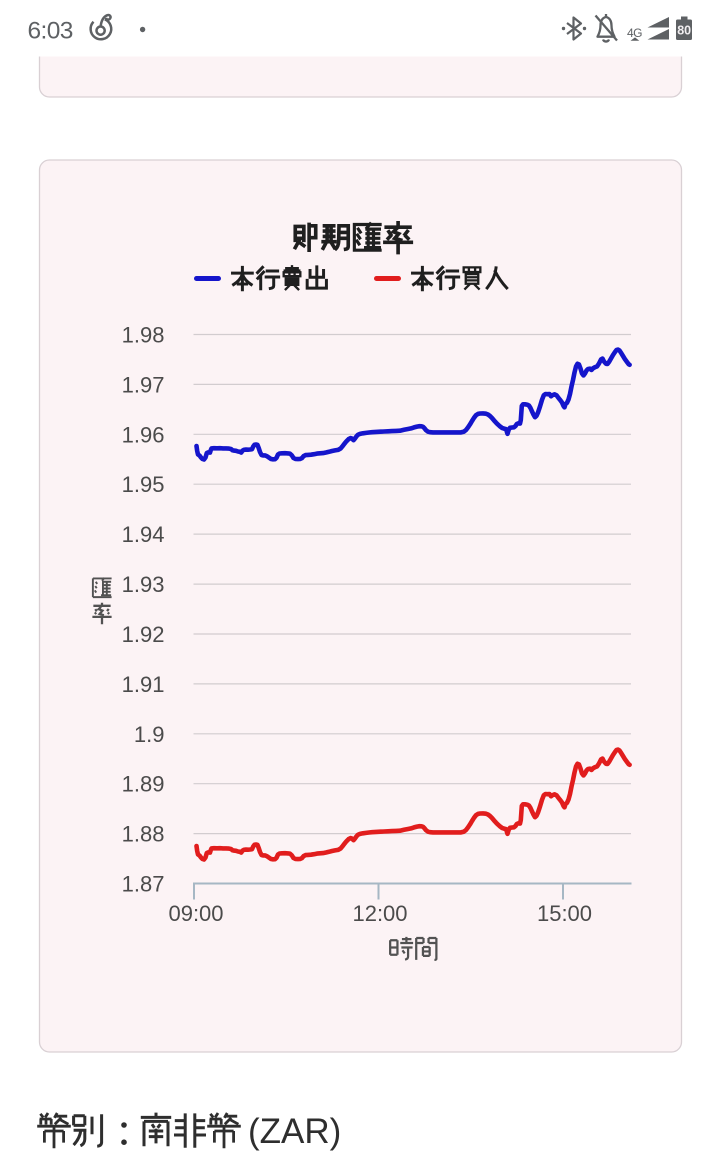  Describe the element at coordinates (149, 734) in the screenshot. I see `svg-text: 1.9` at that location.